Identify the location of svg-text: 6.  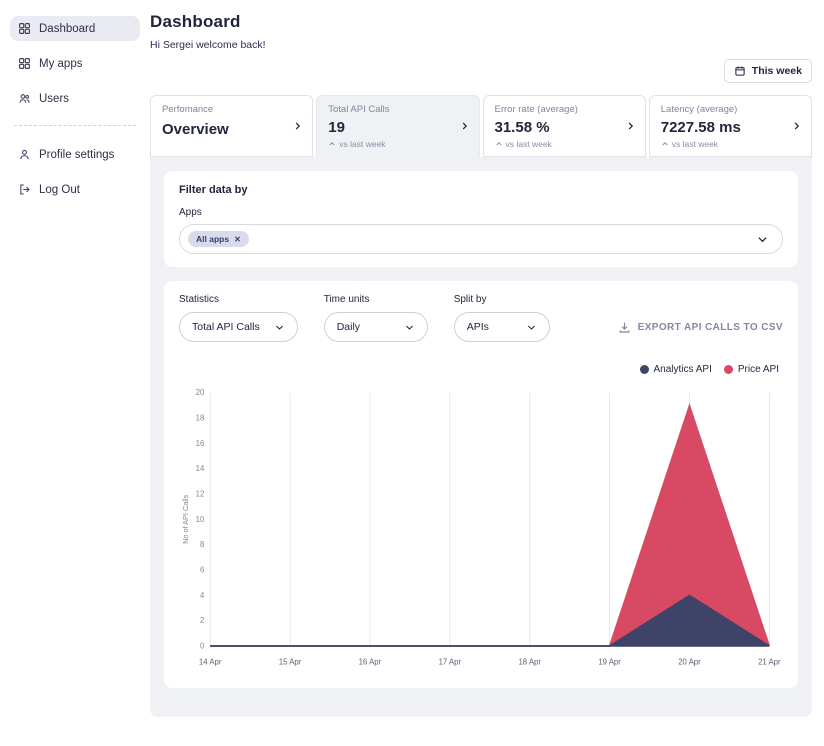
(202, 569).